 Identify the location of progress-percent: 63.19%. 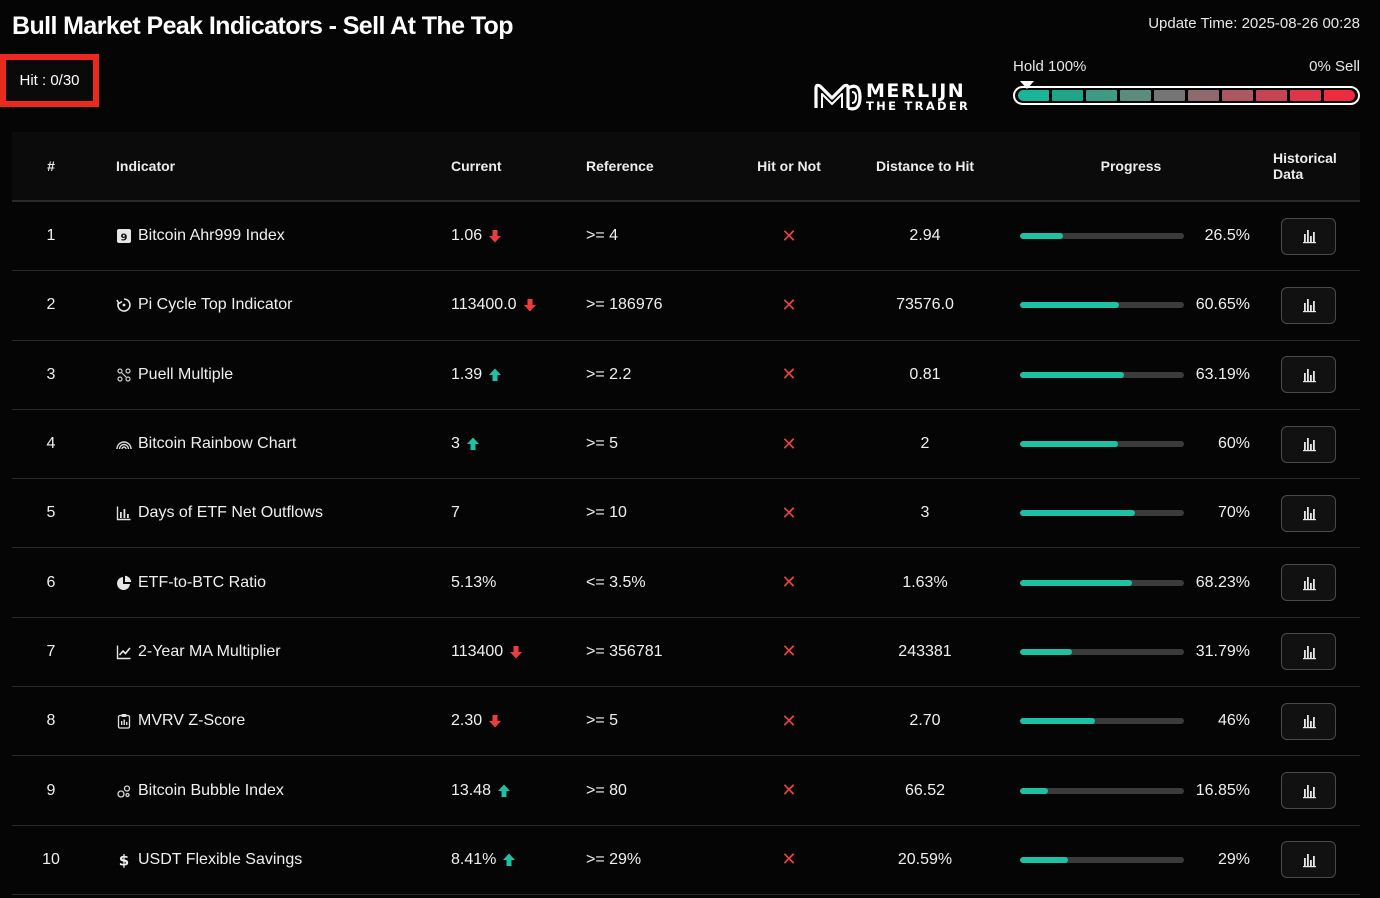
(1222, 374).